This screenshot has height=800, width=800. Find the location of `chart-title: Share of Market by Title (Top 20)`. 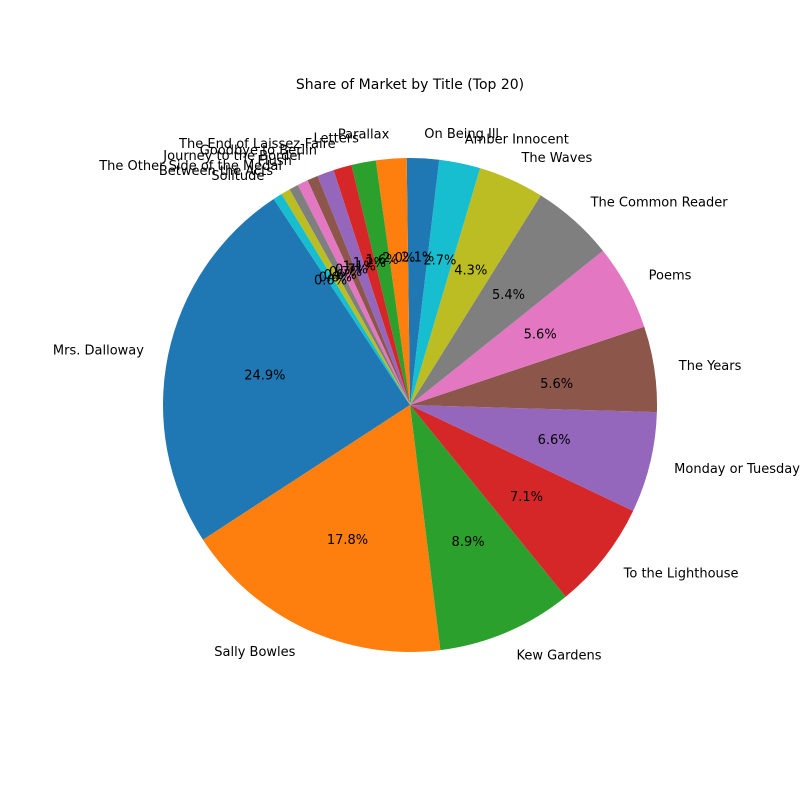

chart-title: Share of Market by Title (Top 20) is located at coordinates (410, 85).